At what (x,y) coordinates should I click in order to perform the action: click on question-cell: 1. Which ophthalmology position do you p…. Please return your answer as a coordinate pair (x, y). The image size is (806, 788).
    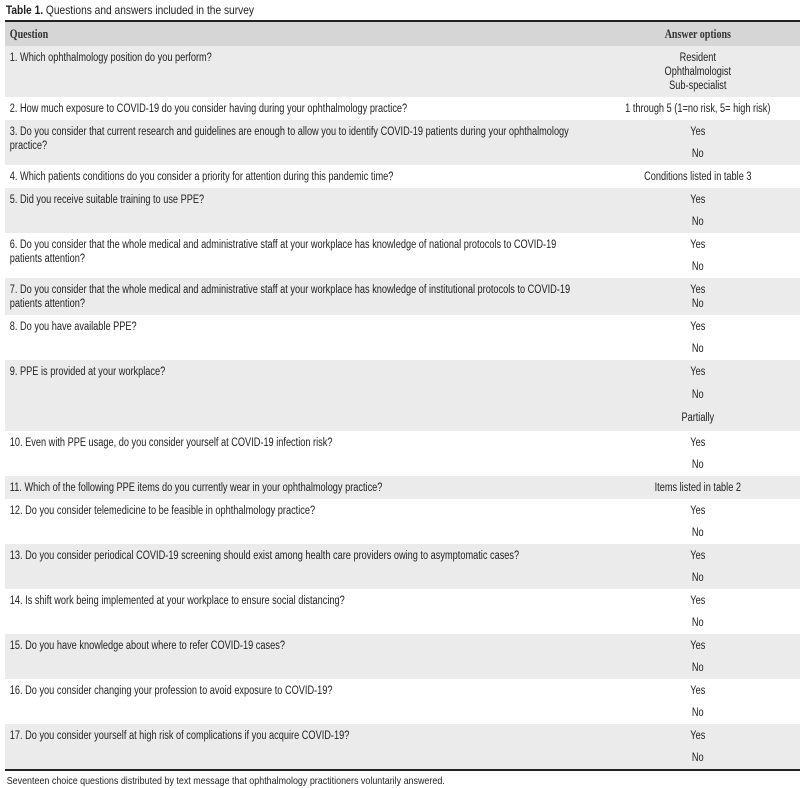
    Looking at the image, I should click on (110, 58).